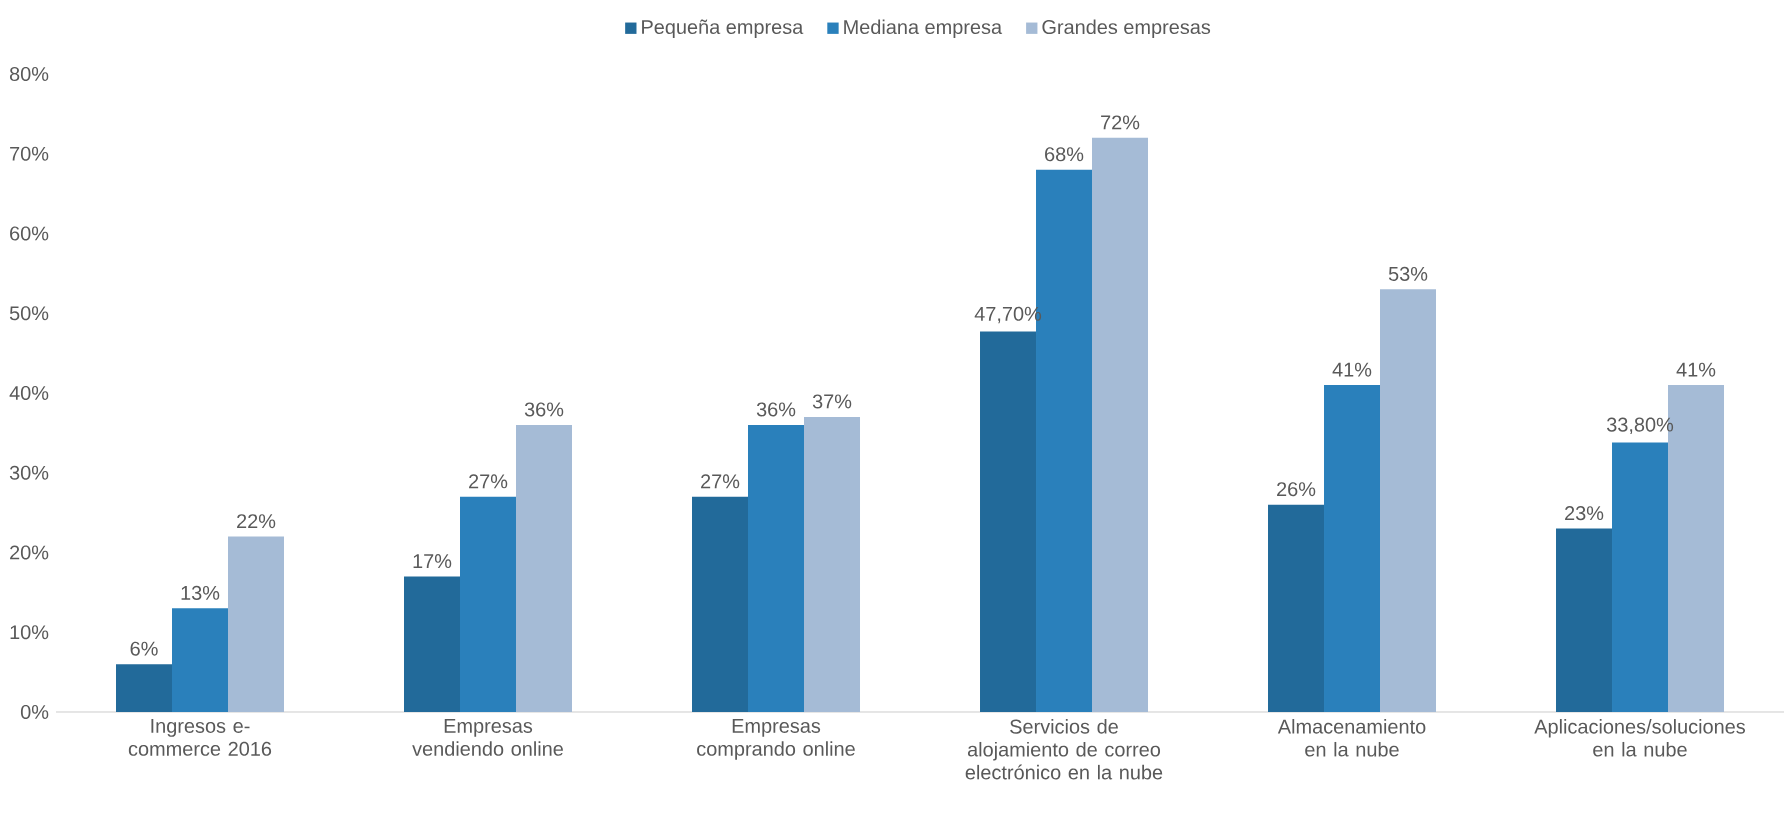  What do you see at coordinates (29, 632) in the screenshot?
I see `y-tick-label: 10%` at bounding box center [29, 632].